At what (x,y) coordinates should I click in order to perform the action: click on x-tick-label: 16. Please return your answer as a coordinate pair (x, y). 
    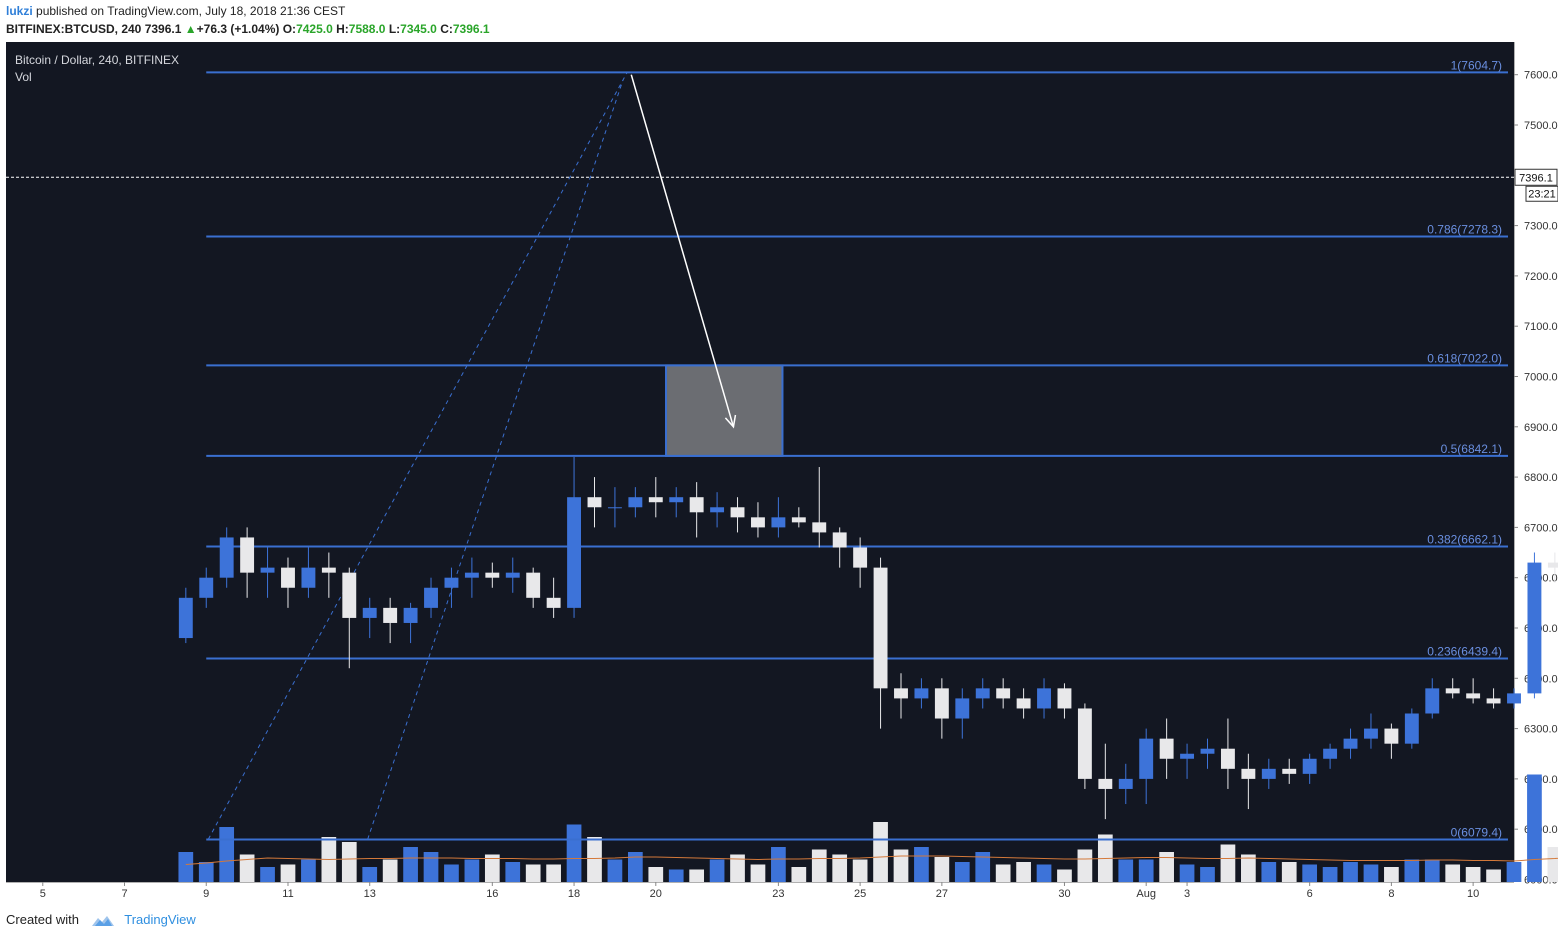
    Looking at the image, I should click on (492, 894).